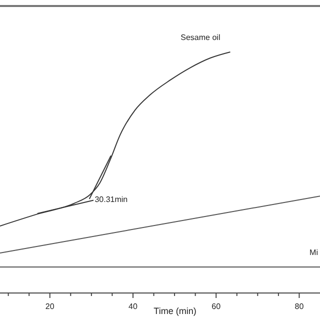 The image size is (320, 320). I want to click on series-label: Sesame oil, so click(200, 37).